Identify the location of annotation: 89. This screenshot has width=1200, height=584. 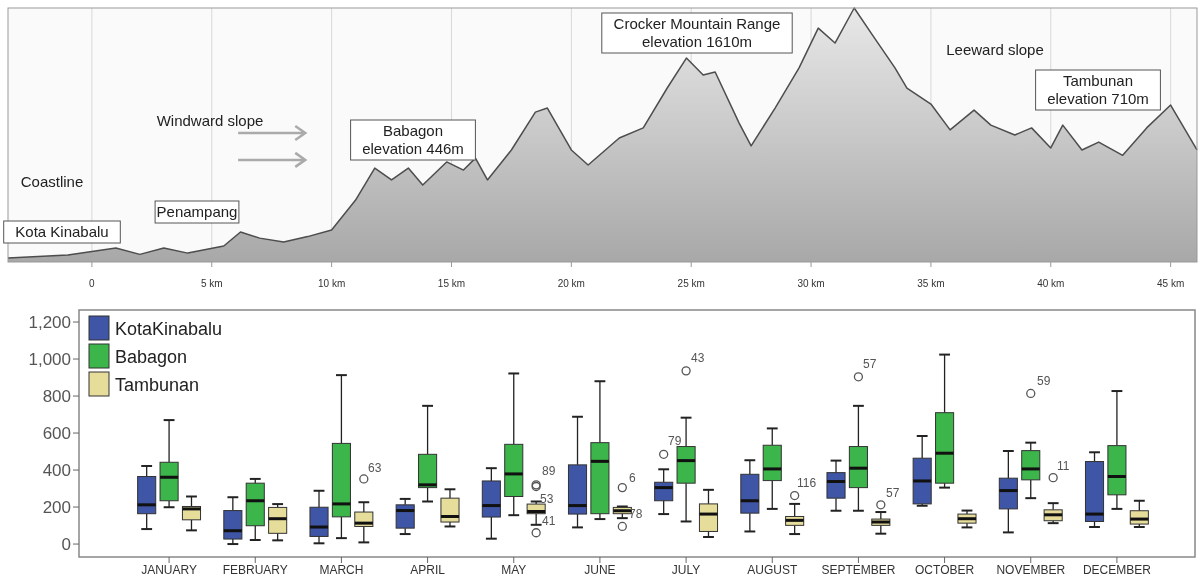
(549, 471).